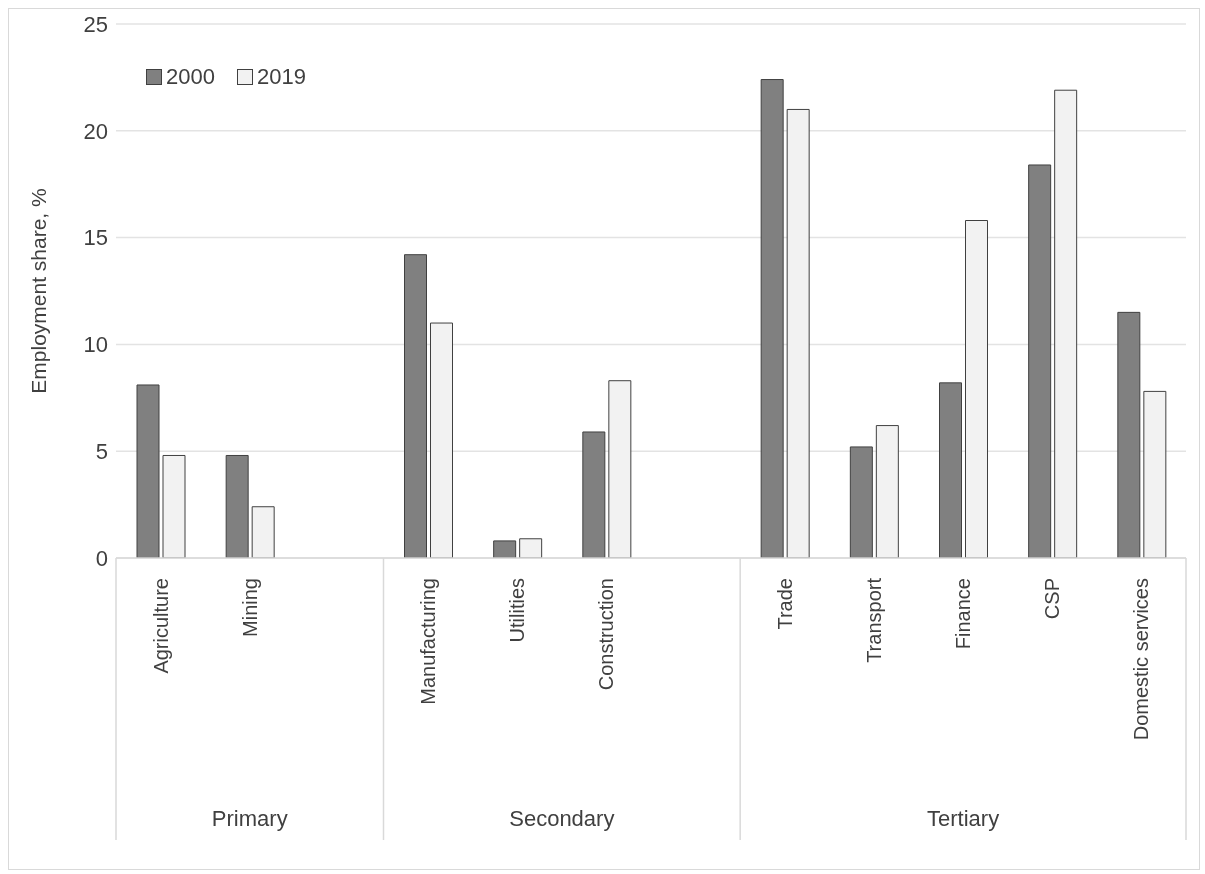 This screenshot has height=874, width=1205. Describe the element at coordinates (963, 818) in the screenshot. I see `text: Tertiary` at that location.